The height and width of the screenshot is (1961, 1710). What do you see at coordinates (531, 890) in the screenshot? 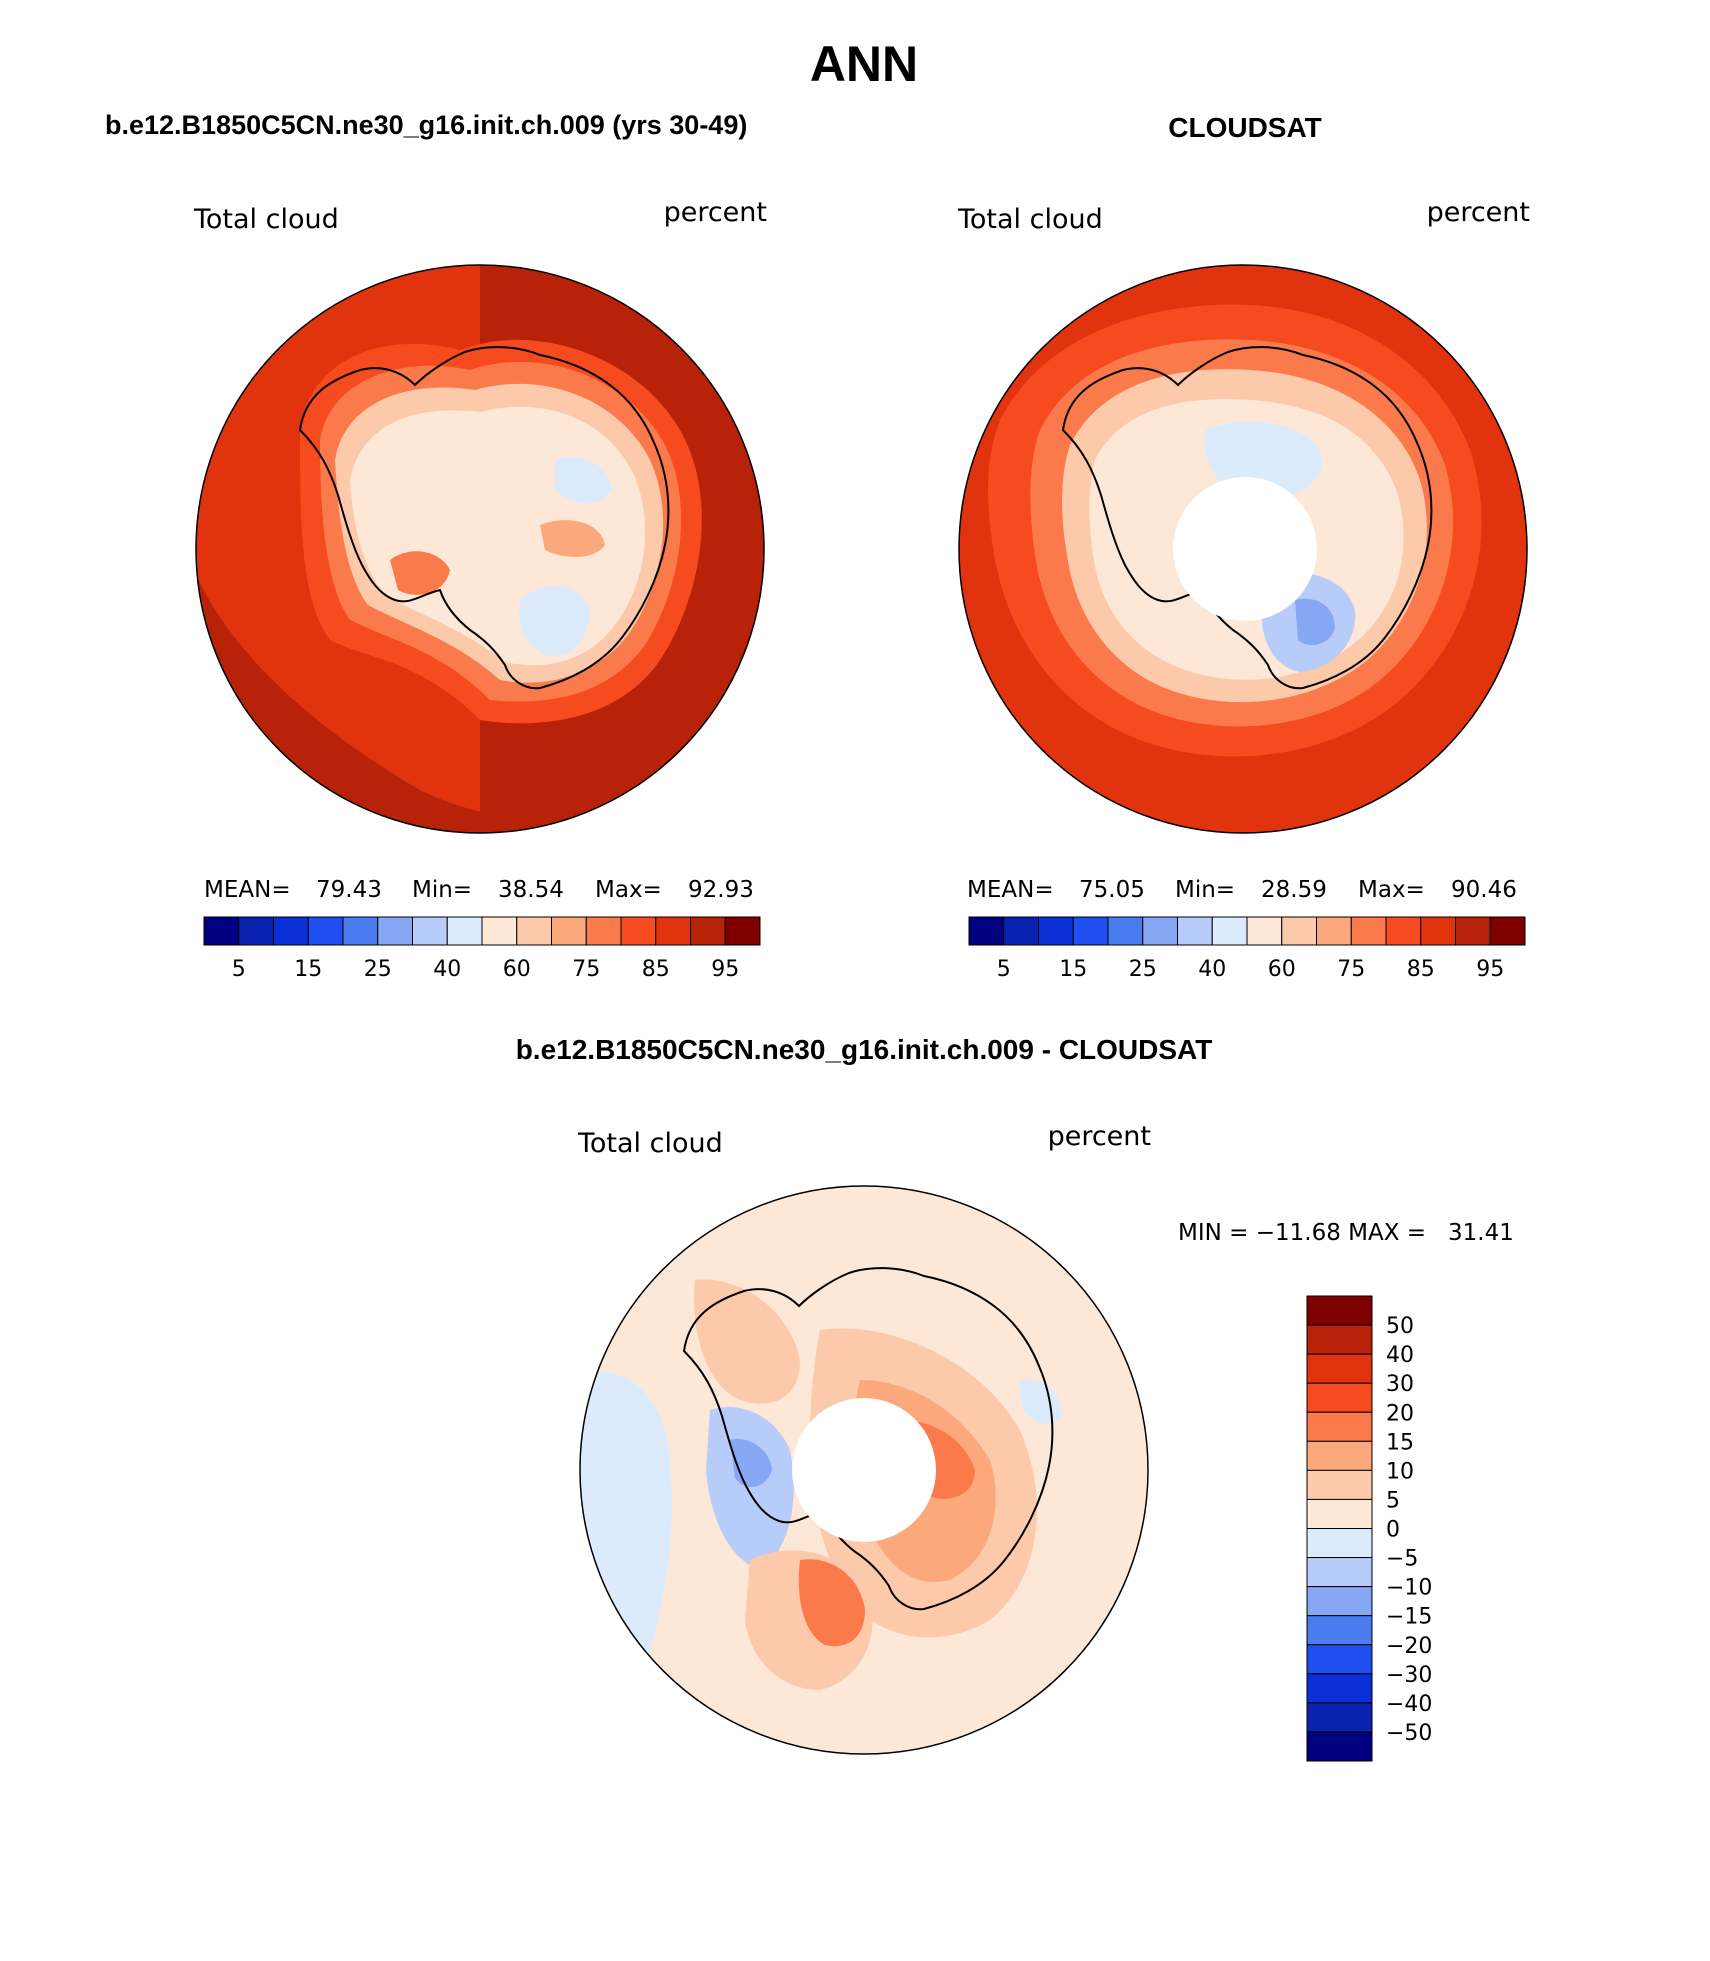
I see `stat-min-value: 38.54` at bounding box center [531, 890].